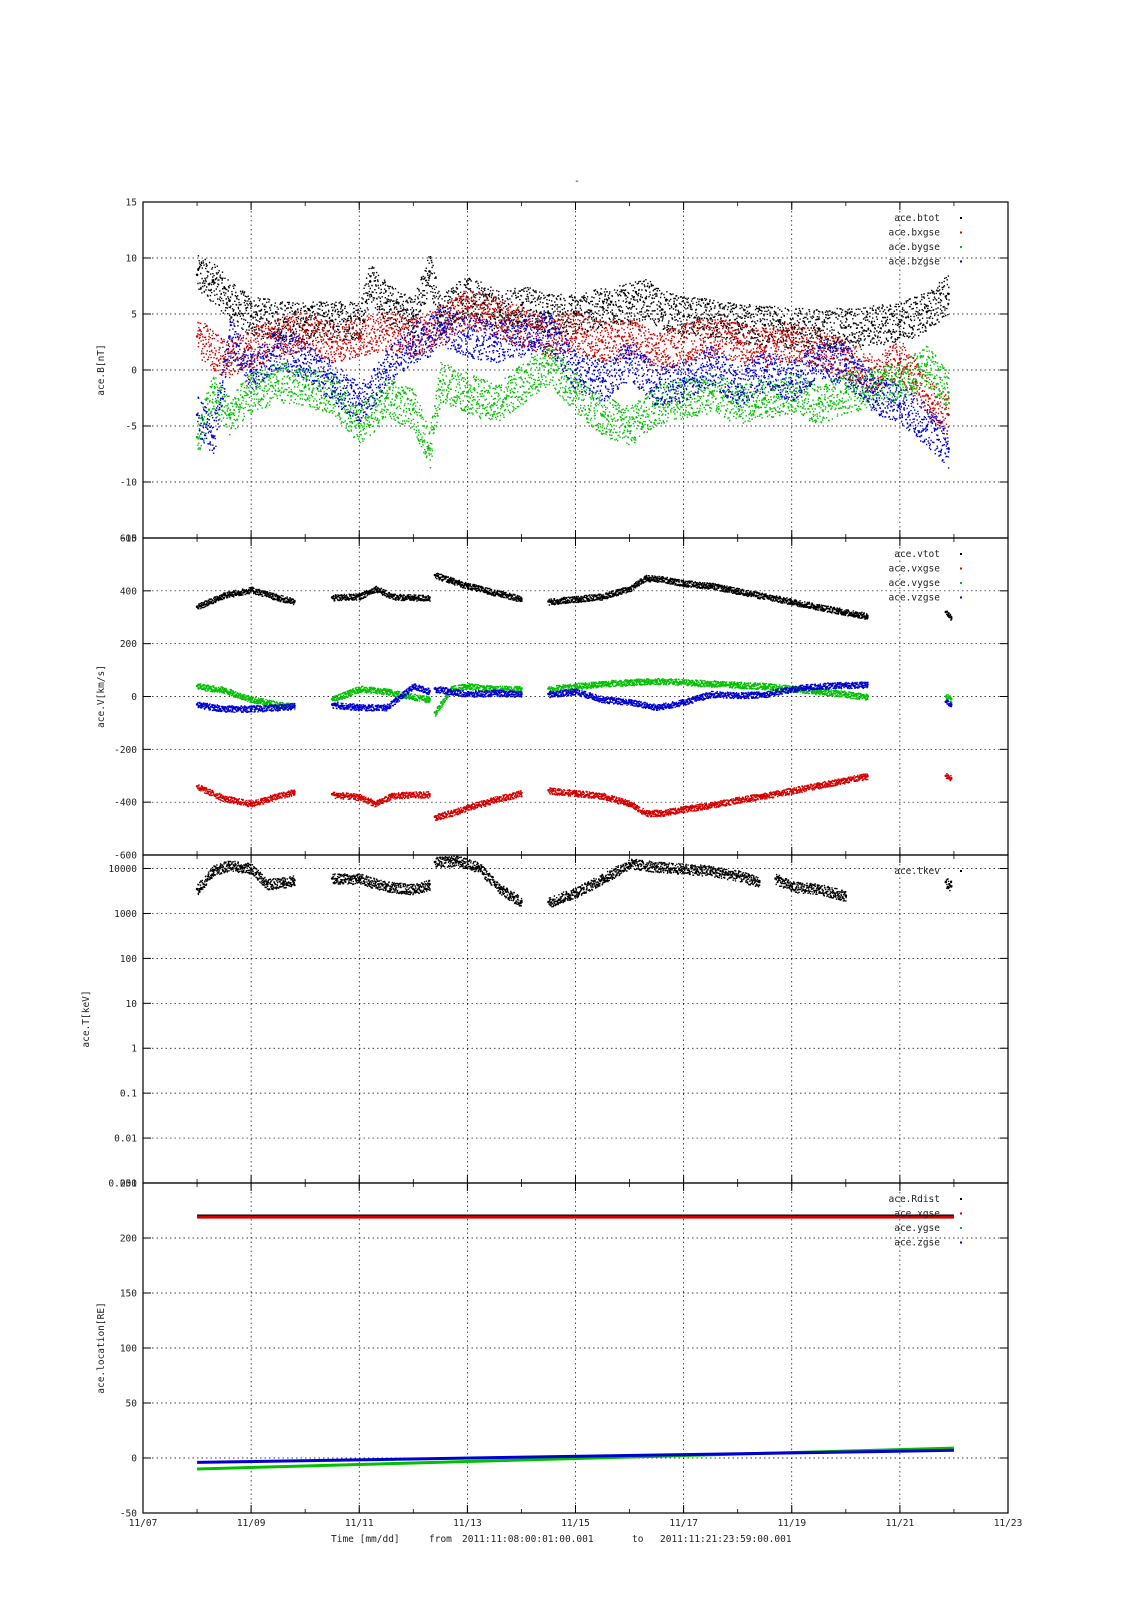 This screenshot has width=1131, height=1600. What do you see at coordinates (128, 1514) in the screenshot?
I see `y-tick-label: -50` at bounding box center [128, 1514].